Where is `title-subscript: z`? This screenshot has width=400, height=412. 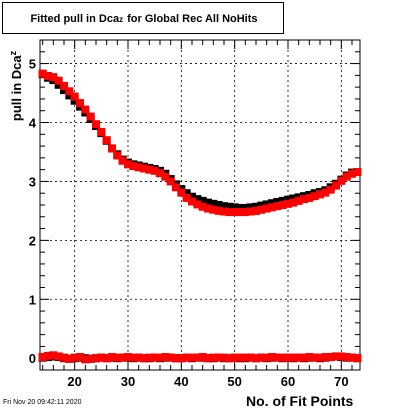
title-subscript: z is located at coordinates (121, 19).